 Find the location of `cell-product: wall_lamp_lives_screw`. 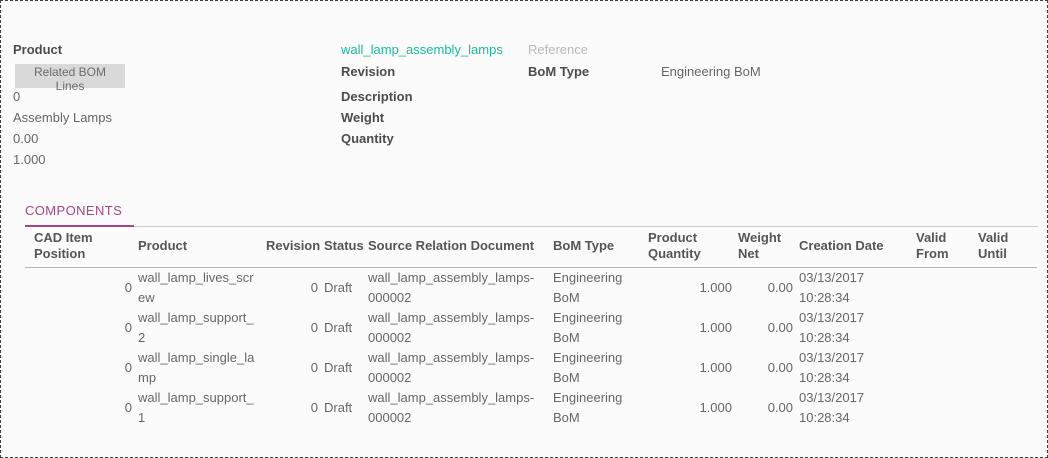

cell-product: wall_lamp_lives_screw is located at coordinates (196, 287).